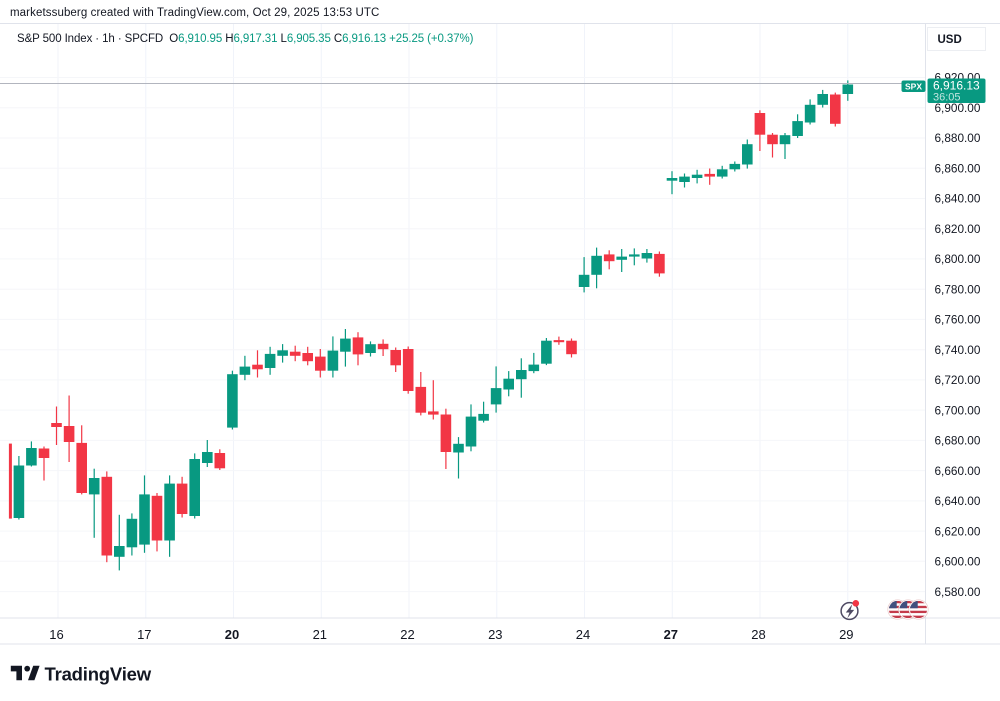 Image resolution: width=1000 pixels, height=701 pixels. Describe the element at coordinates (958, 199) in the screenshot. I see `svg-text: 6,840.00` at that location.